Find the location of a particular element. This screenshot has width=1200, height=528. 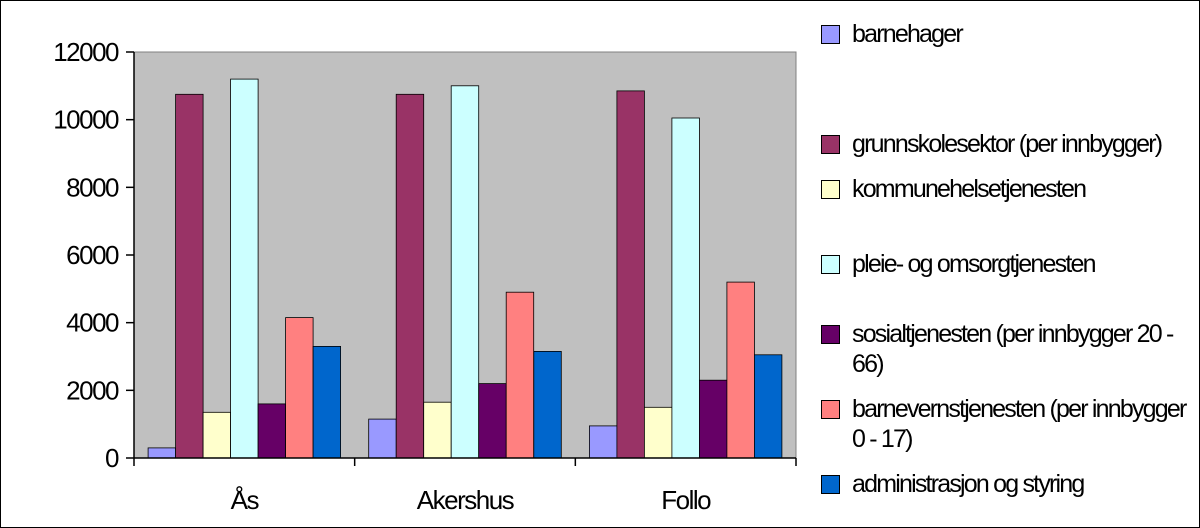

legend-label: pleie- og omsorgtjenesten is located at coordinates (974, 264).